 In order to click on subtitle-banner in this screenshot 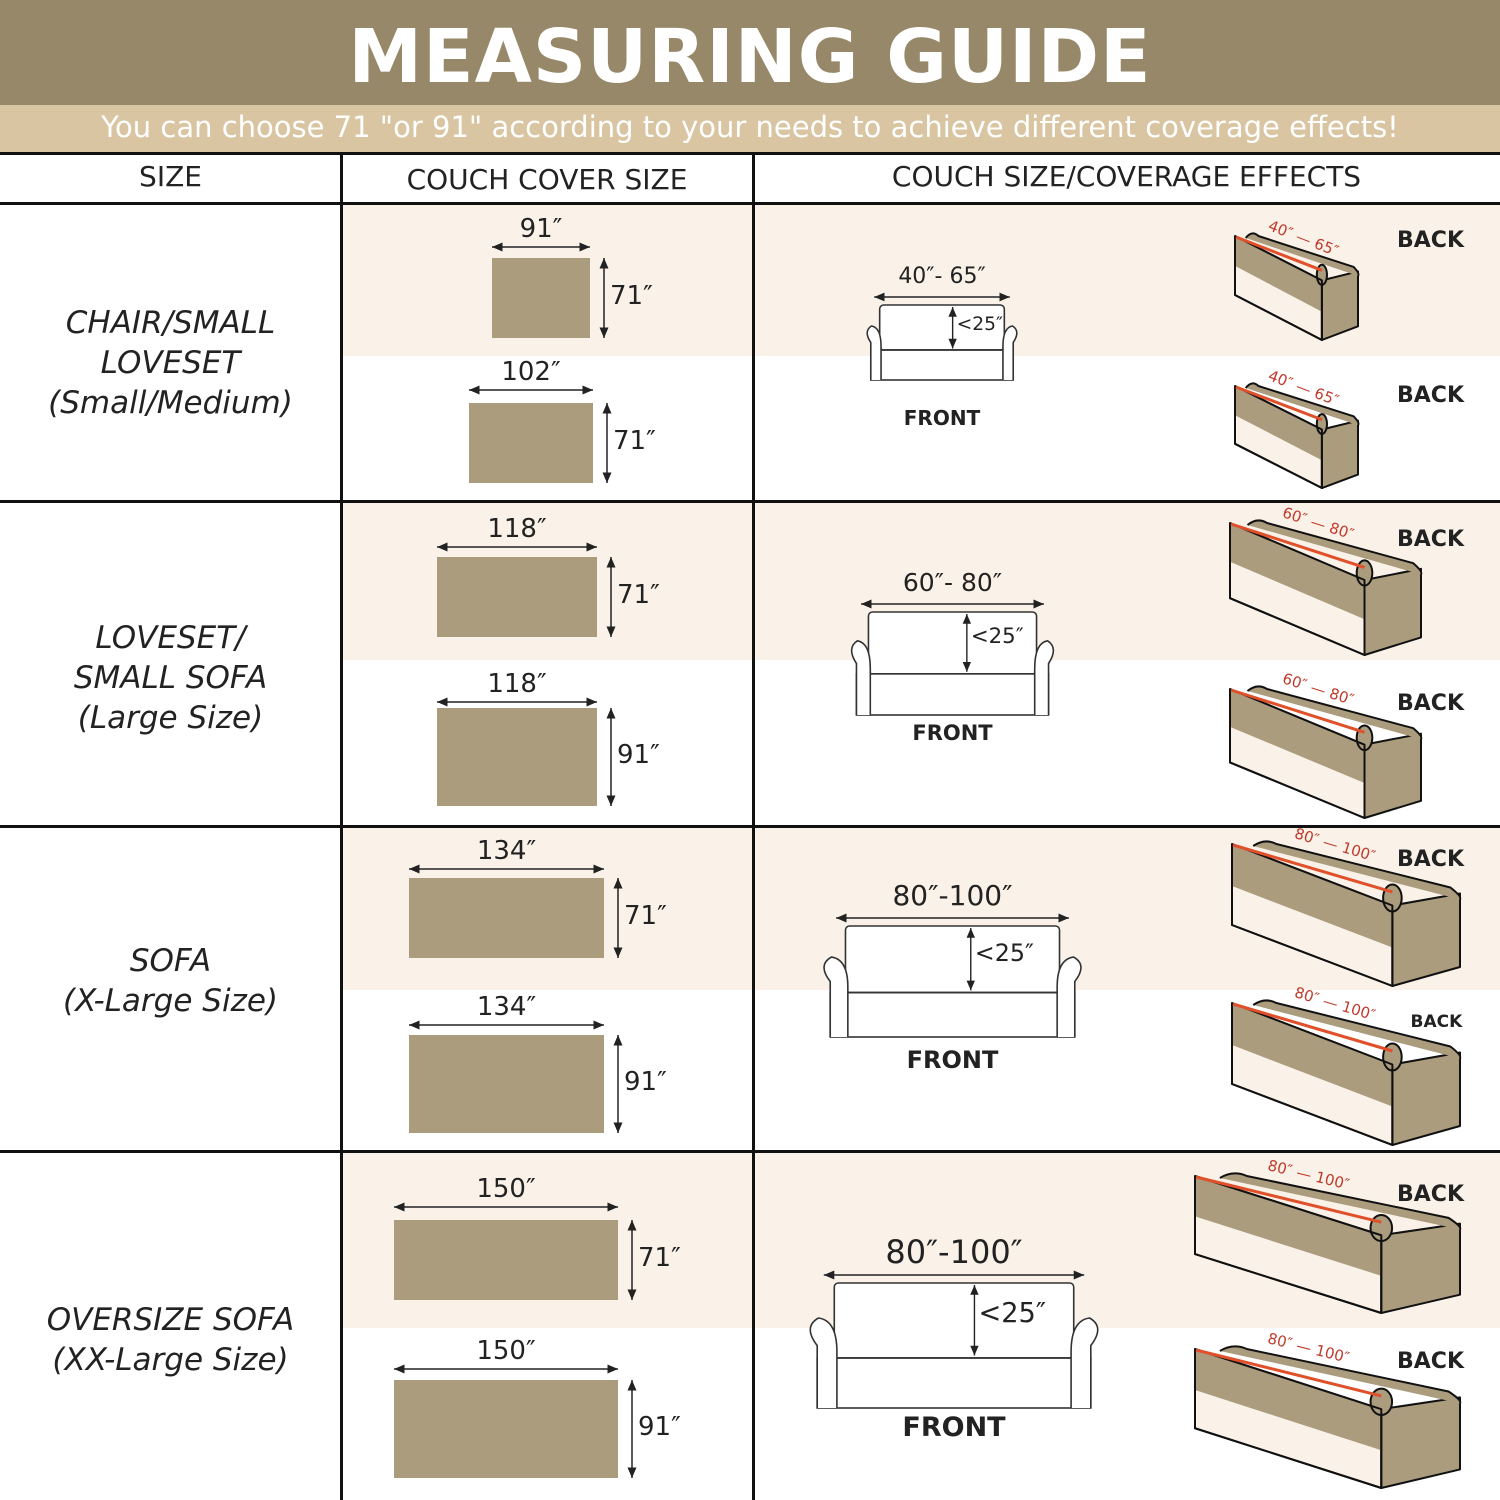, I will do `click(750, 129)`.